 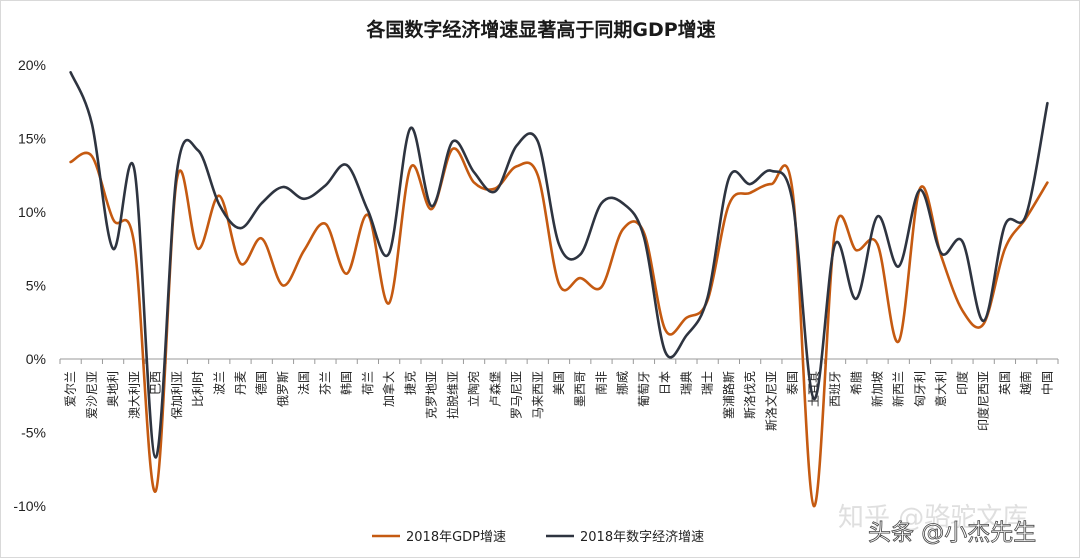 I want to click on x-tick-label: 波兰, so click(x=219, y=383).